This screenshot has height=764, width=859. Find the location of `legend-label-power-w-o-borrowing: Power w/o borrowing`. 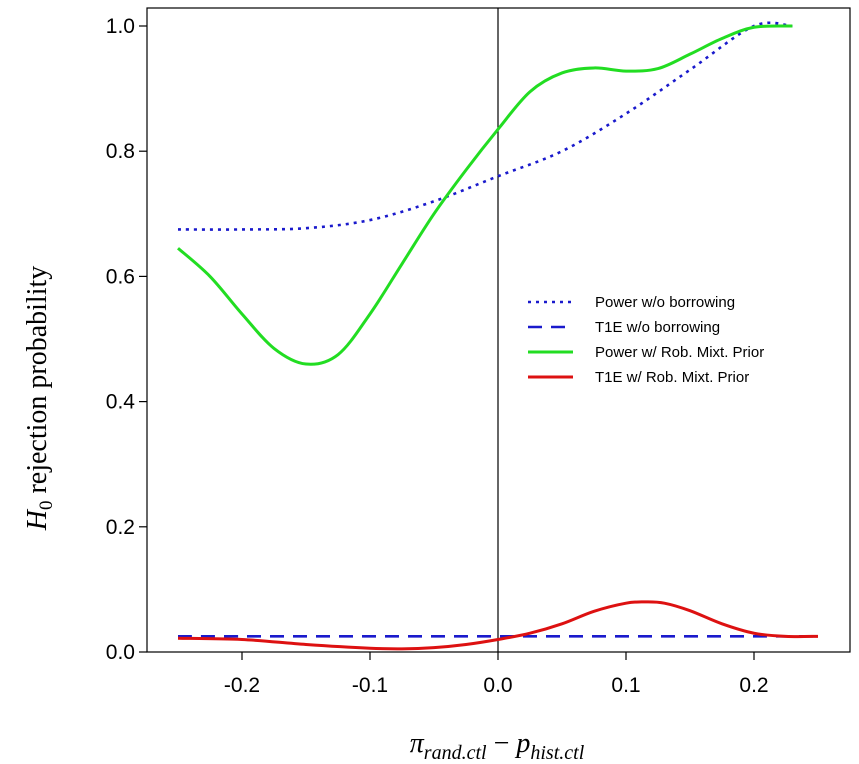

legend-label-power-w-o-borrowing: Power w/o borrowing is located at coordinates (665, 302).